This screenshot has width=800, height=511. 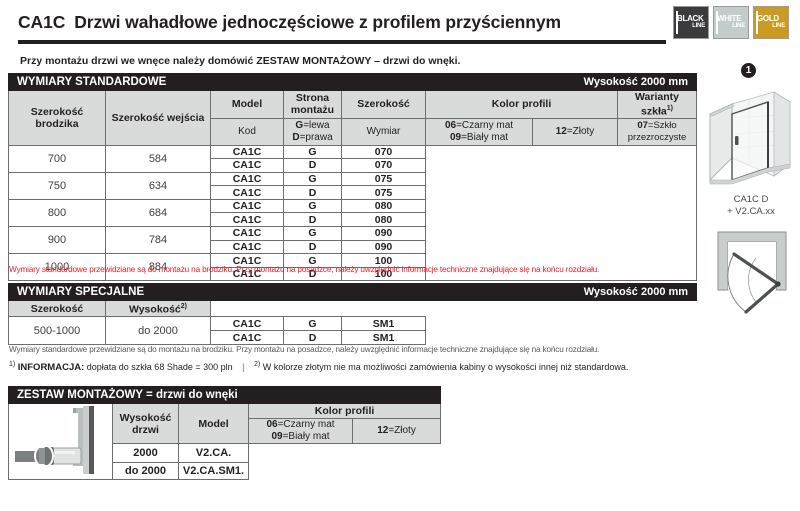 What do you see at coordinates (485, 137) in the screenshot?
I see `color-text-09: =Biały mat` at bounding box center [485, 137].